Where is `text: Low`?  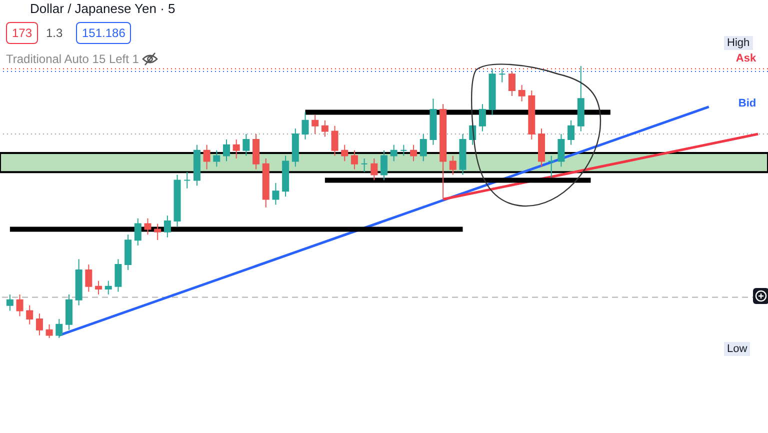 text: Low is located at coordinates (737, 349).